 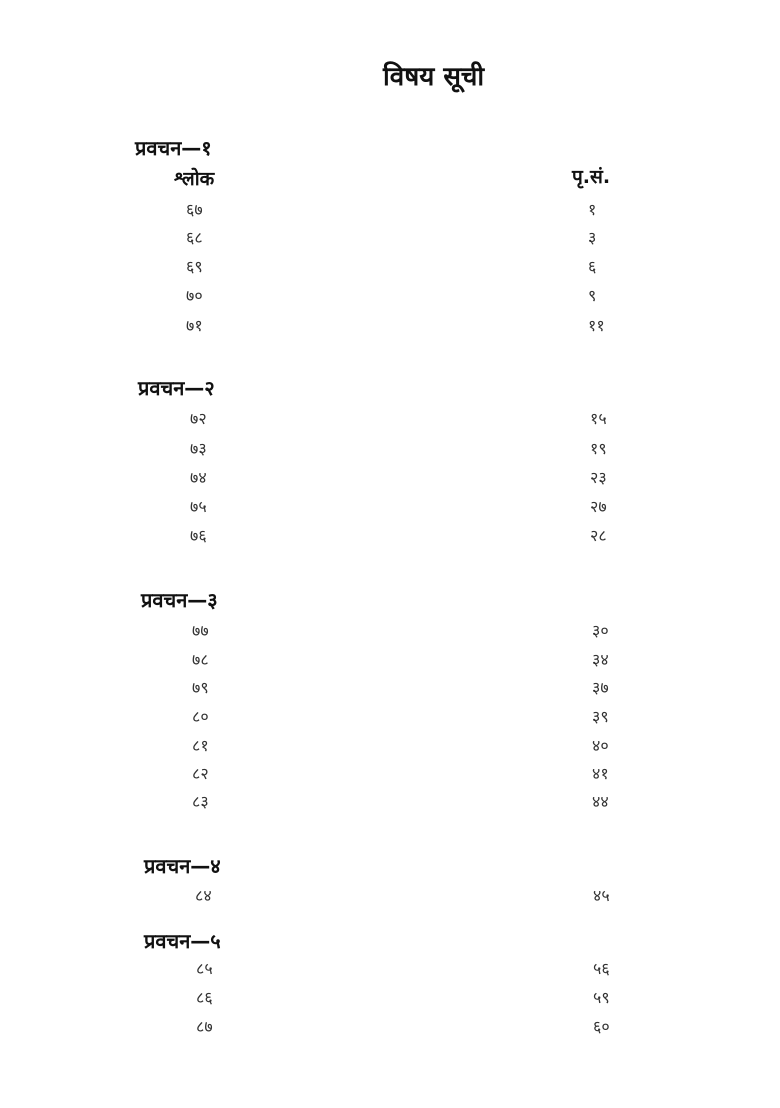 What do you see at coordinates (173, 148) in the screenshot?
I see `section-heading: प्रवचन—१` at bounding box center [173, 148].